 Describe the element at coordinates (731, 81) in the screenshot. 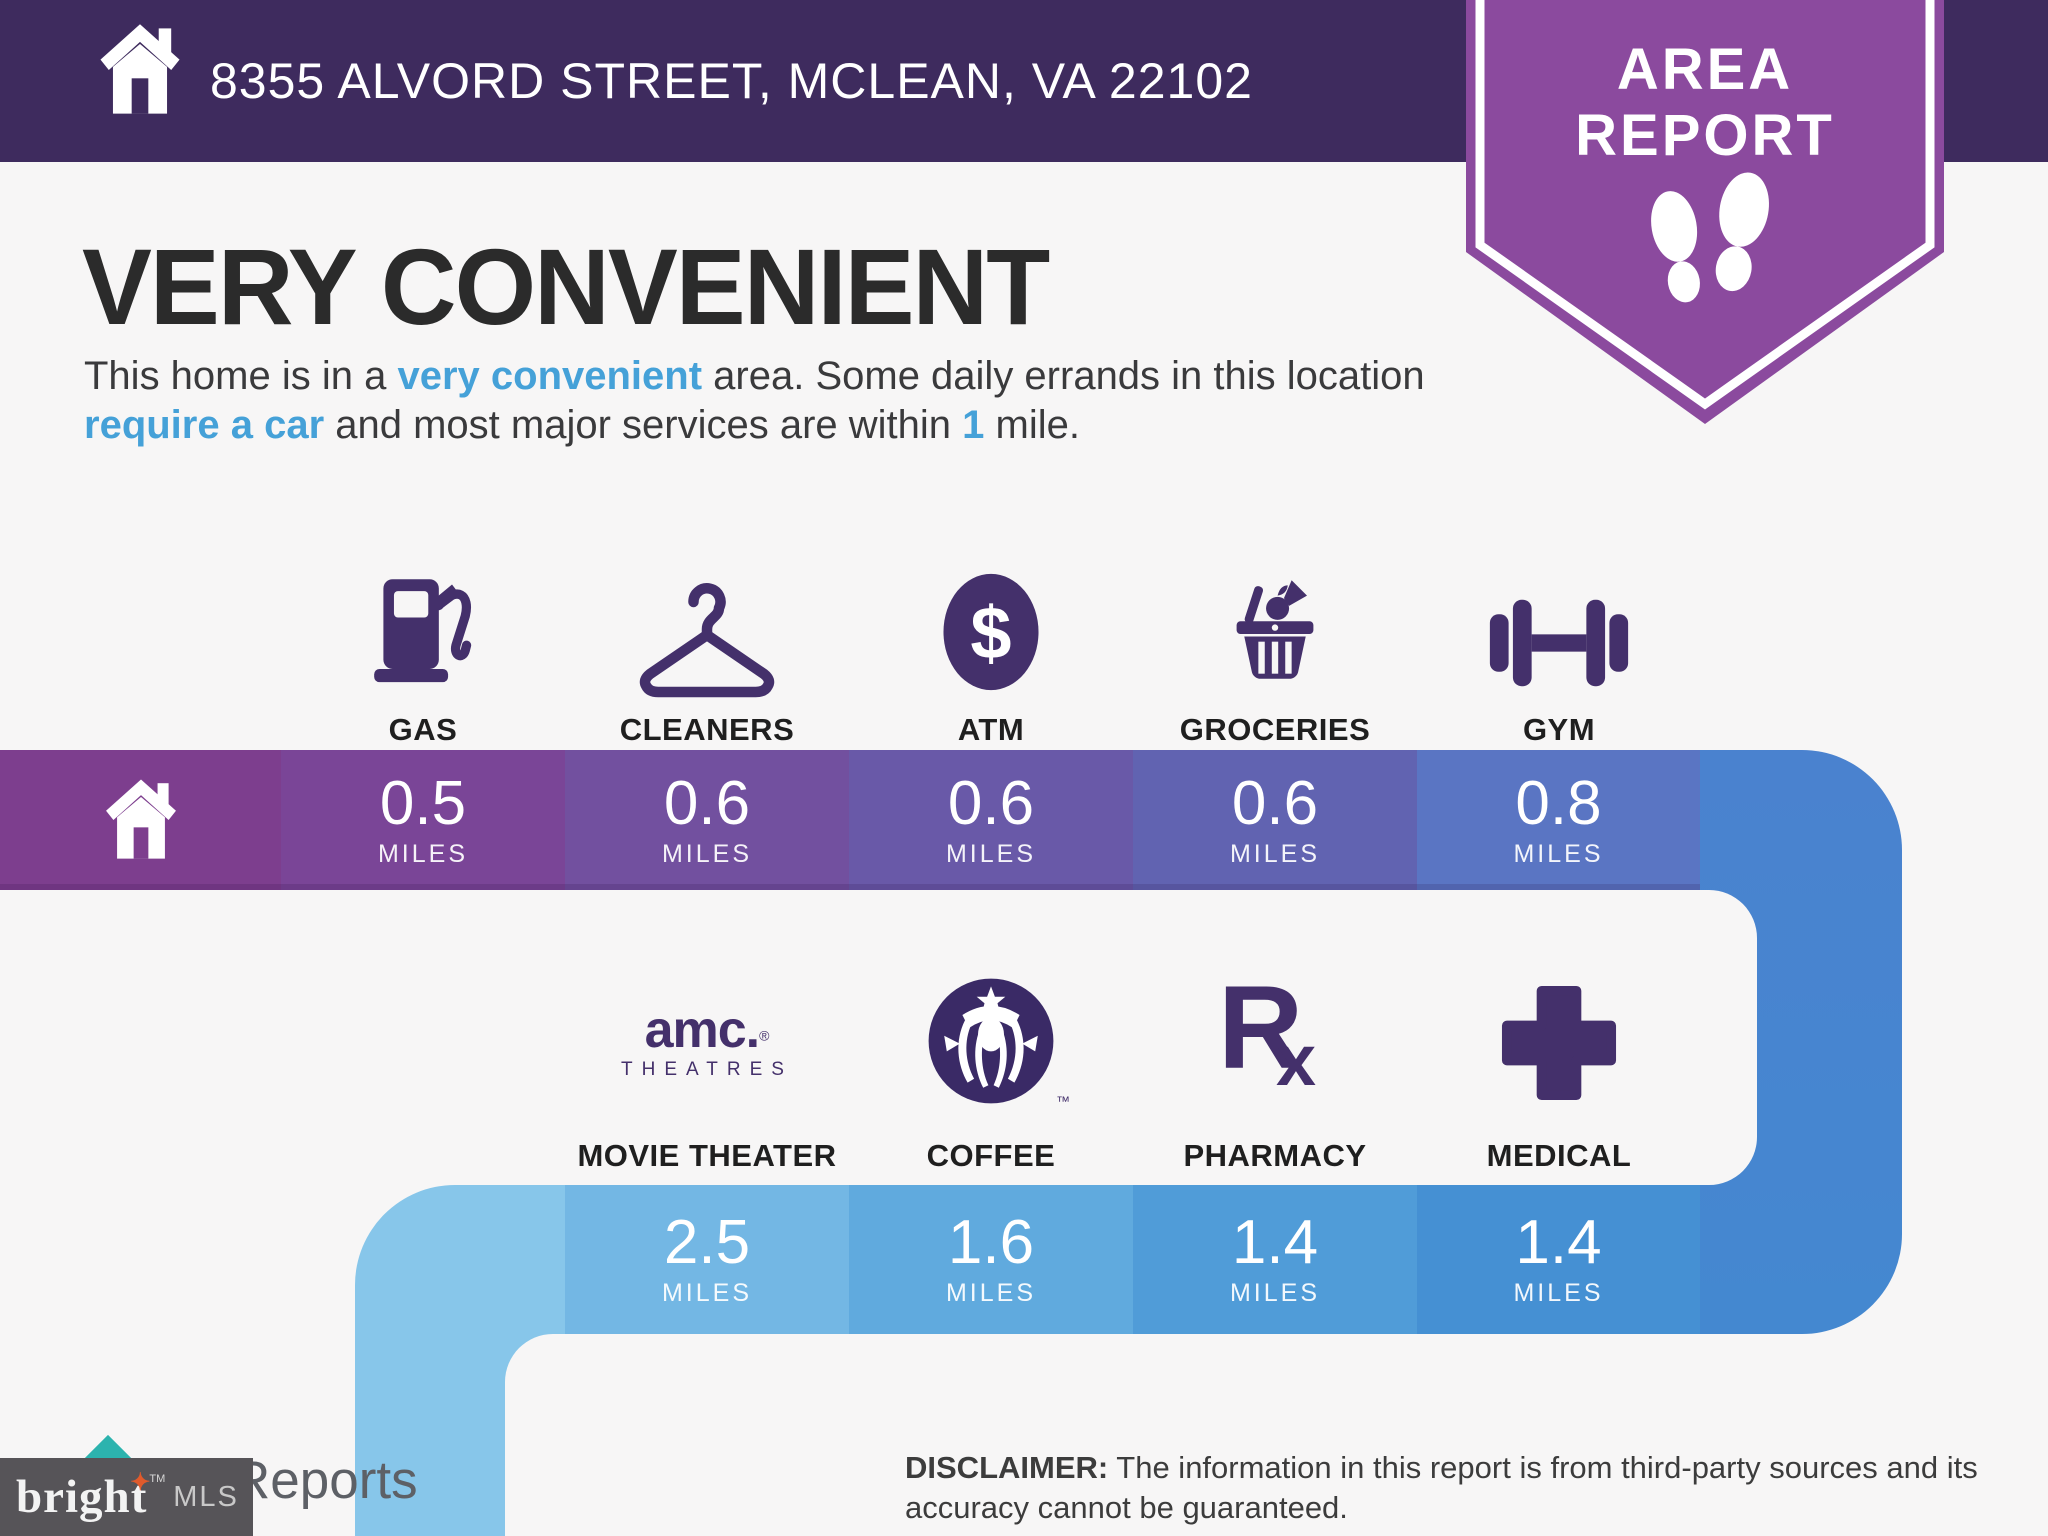

I see `property-address: 8355 ALVORD STREET, MCLEAN, VA 22102` at that location.